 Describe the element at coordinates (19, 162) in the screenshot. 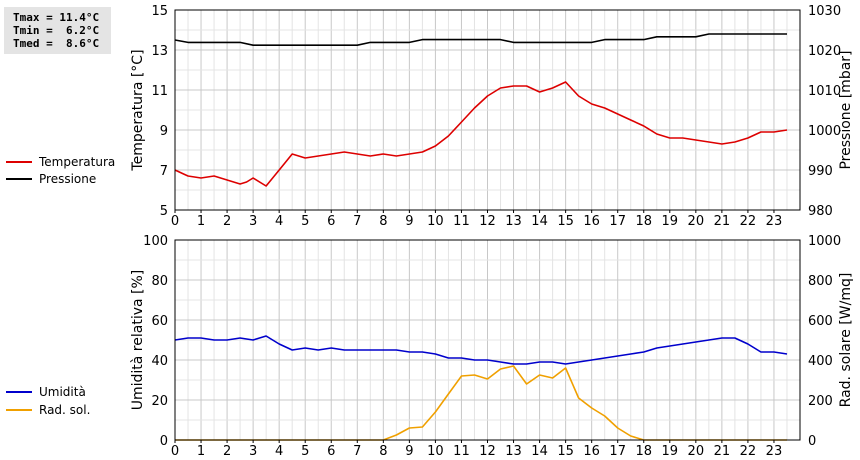

I see `legend-swatch-temperatura` at that location.